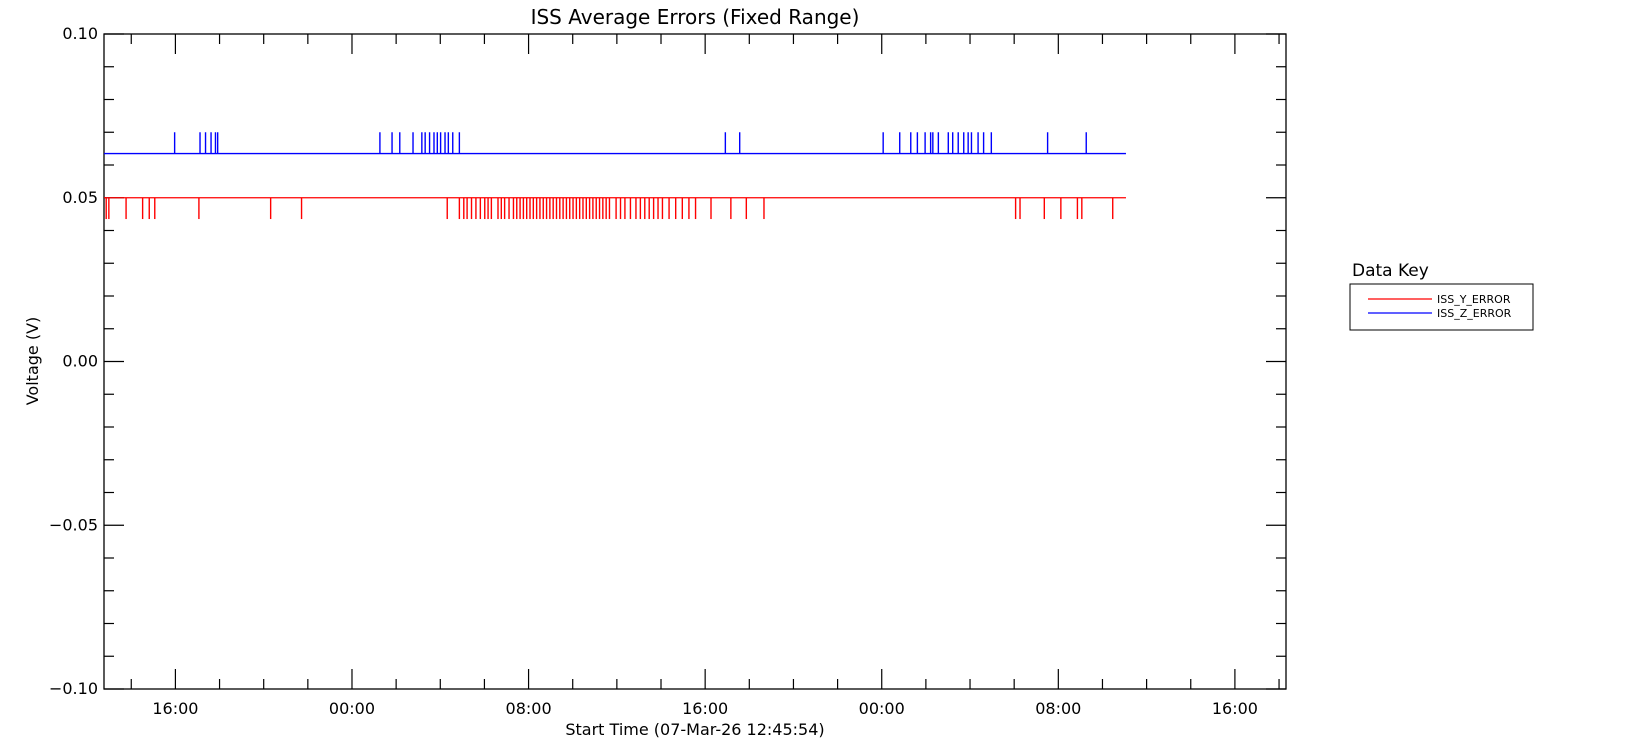  What do you see at coordinates (1474, 299) in the screenshot?
I see `legend-label-iss-y-error: ISS_Y_ERROR` at bounding box center [1474, 299].